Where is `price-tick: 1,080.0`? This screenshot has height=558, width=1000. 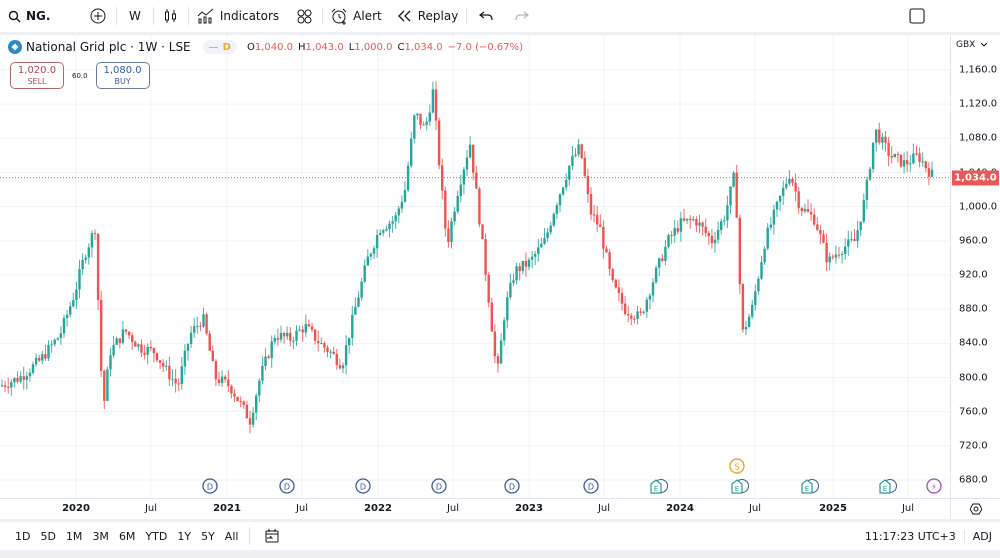 price-tick: 1,080.0 is located at coordinates (978, 138).